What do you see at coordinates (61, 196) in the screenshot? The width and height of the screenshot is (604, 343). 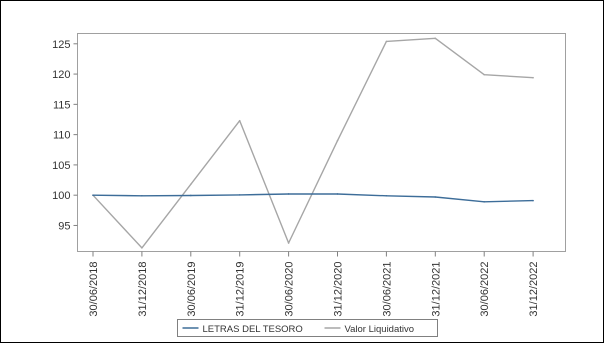 I see `y-tick-label: 100` at bounding box center [61, 196].